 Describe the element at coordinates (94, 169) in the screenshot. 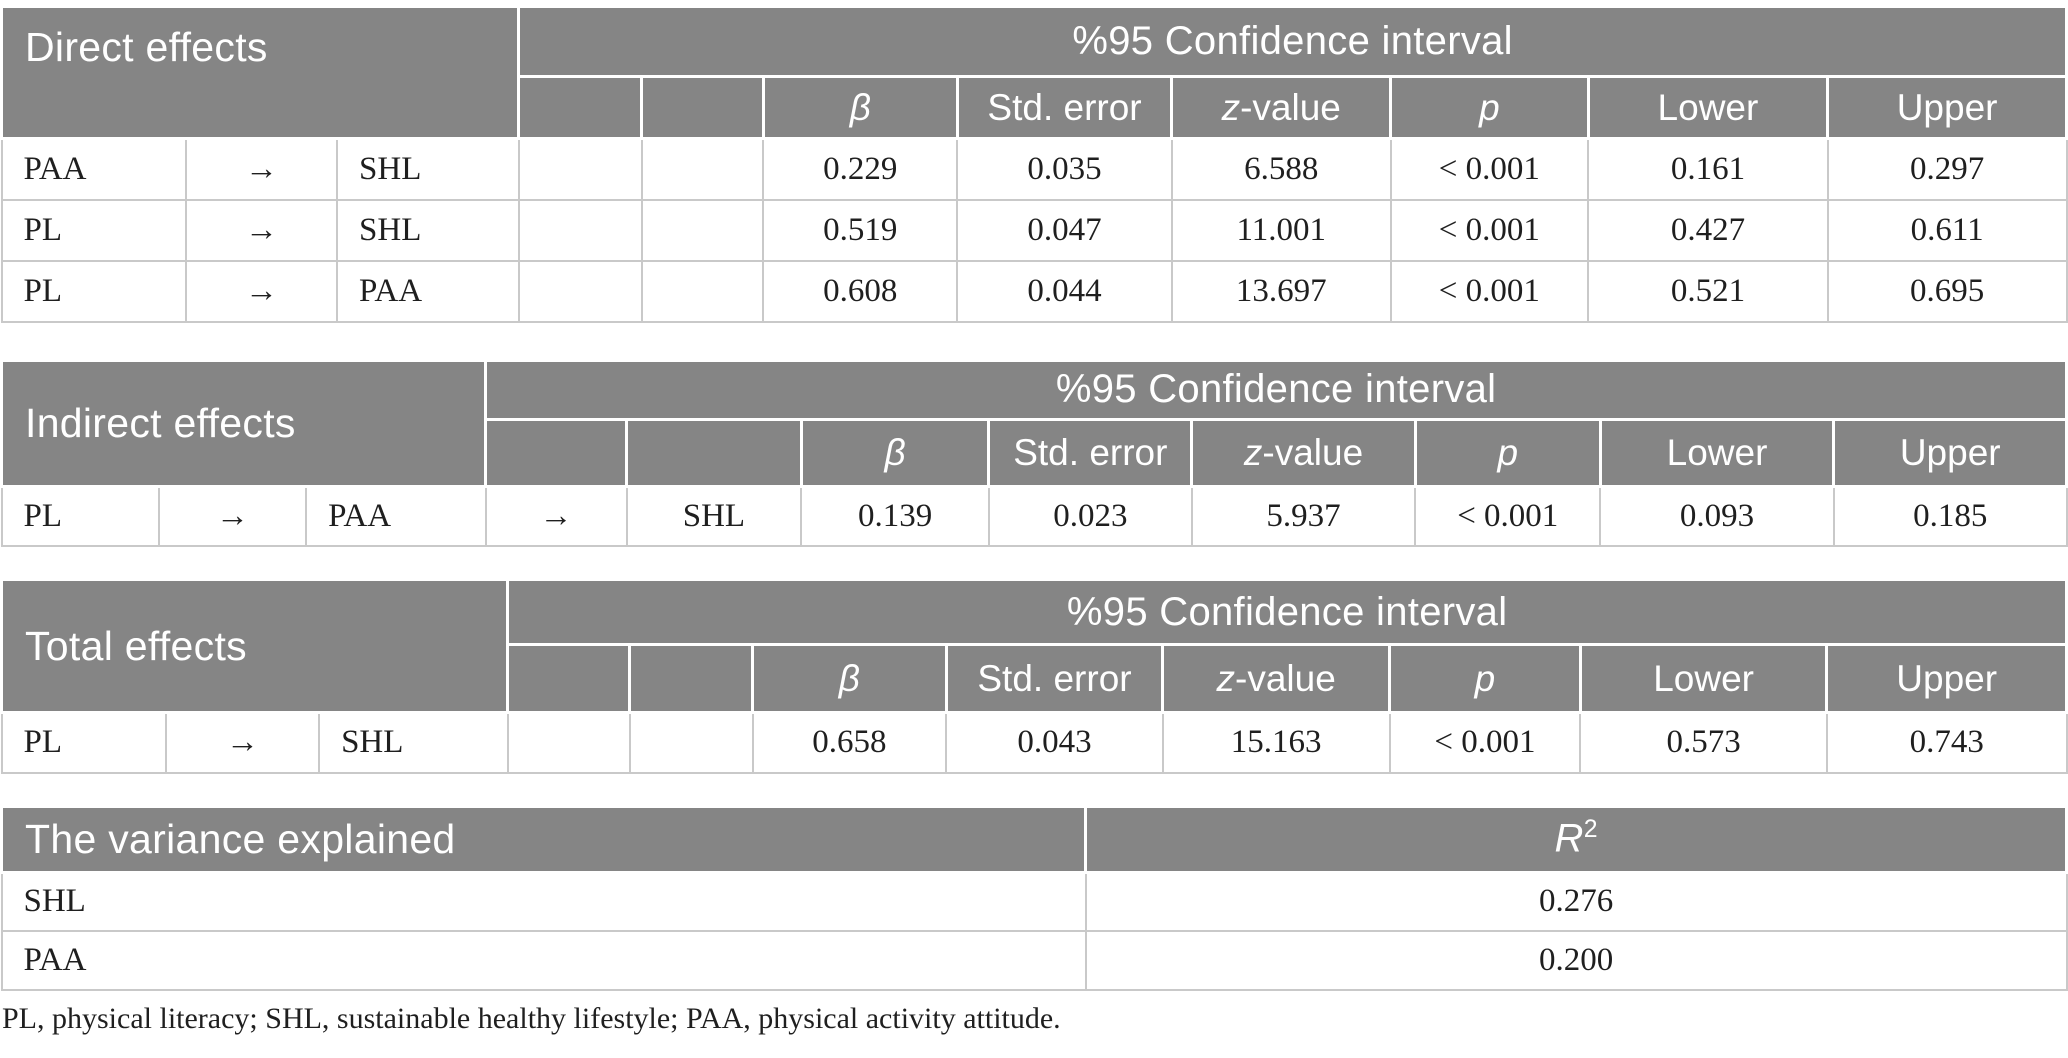

I see `cell-from: PAA` at that location.